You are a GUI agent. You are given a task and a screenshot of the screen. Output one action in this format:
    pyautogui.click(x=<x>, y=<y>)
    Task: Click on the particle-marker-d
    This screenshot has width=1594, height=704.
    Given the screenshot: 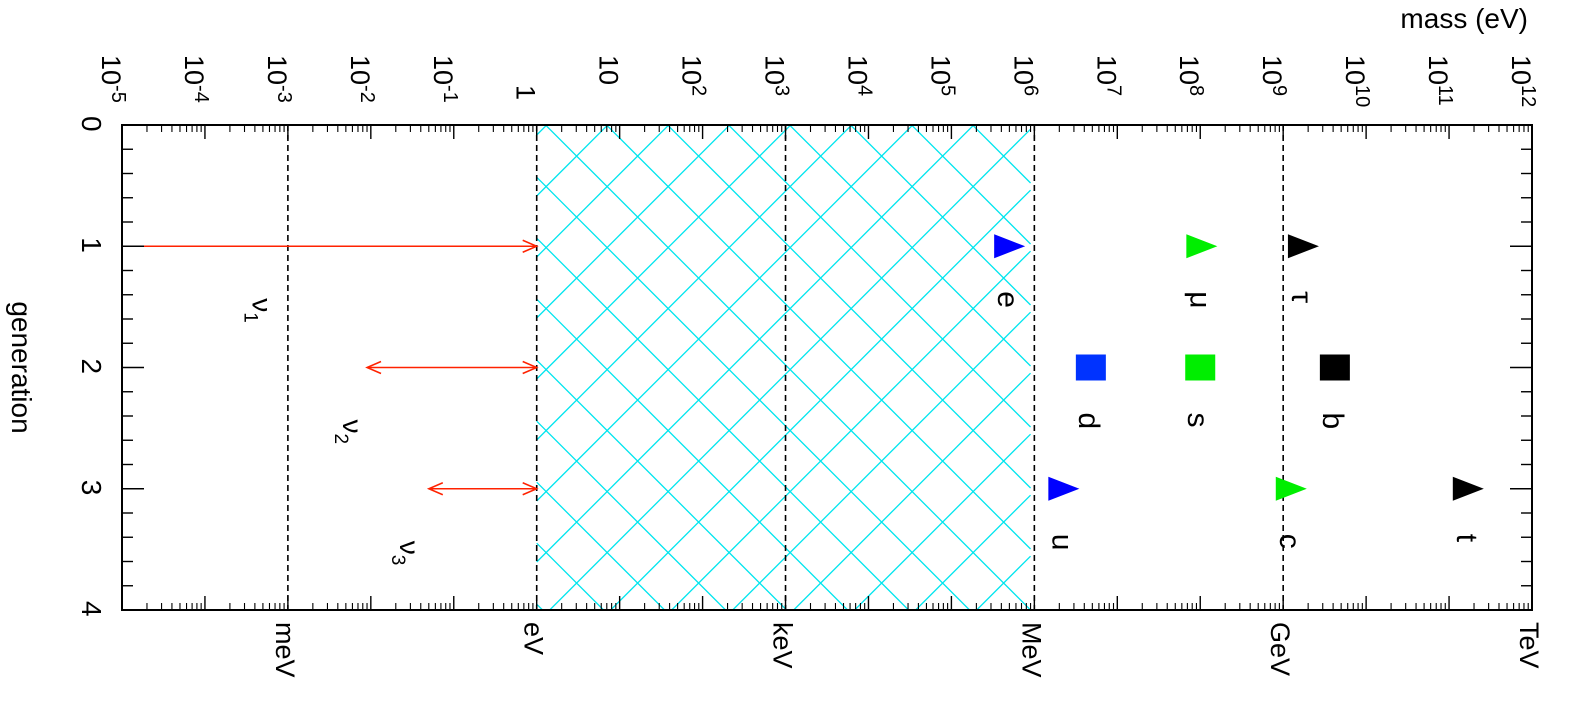 What is the action you would take?
    pyautogui.click(x=1090, y=367)
    